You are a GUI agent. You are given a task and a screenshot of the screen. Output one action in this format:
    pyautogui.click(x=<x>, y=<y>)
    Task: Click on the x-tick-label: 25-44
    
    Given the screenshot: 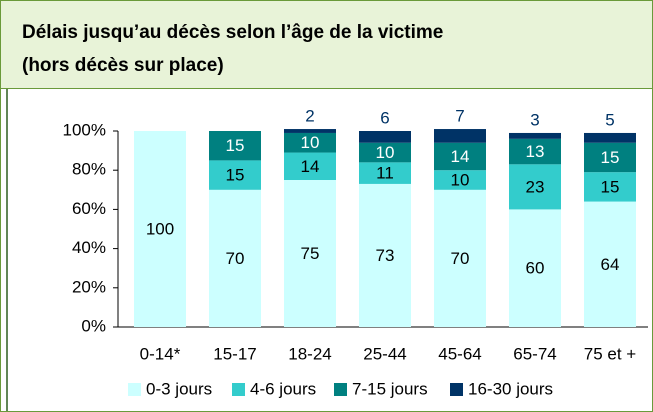 What is the action you would take?
    pyautogui.click(x=384, y=353)
    